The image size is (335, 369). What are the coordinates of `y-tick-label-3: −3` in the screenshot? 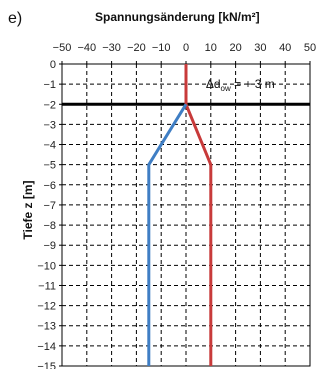 It's located at (49, 125).